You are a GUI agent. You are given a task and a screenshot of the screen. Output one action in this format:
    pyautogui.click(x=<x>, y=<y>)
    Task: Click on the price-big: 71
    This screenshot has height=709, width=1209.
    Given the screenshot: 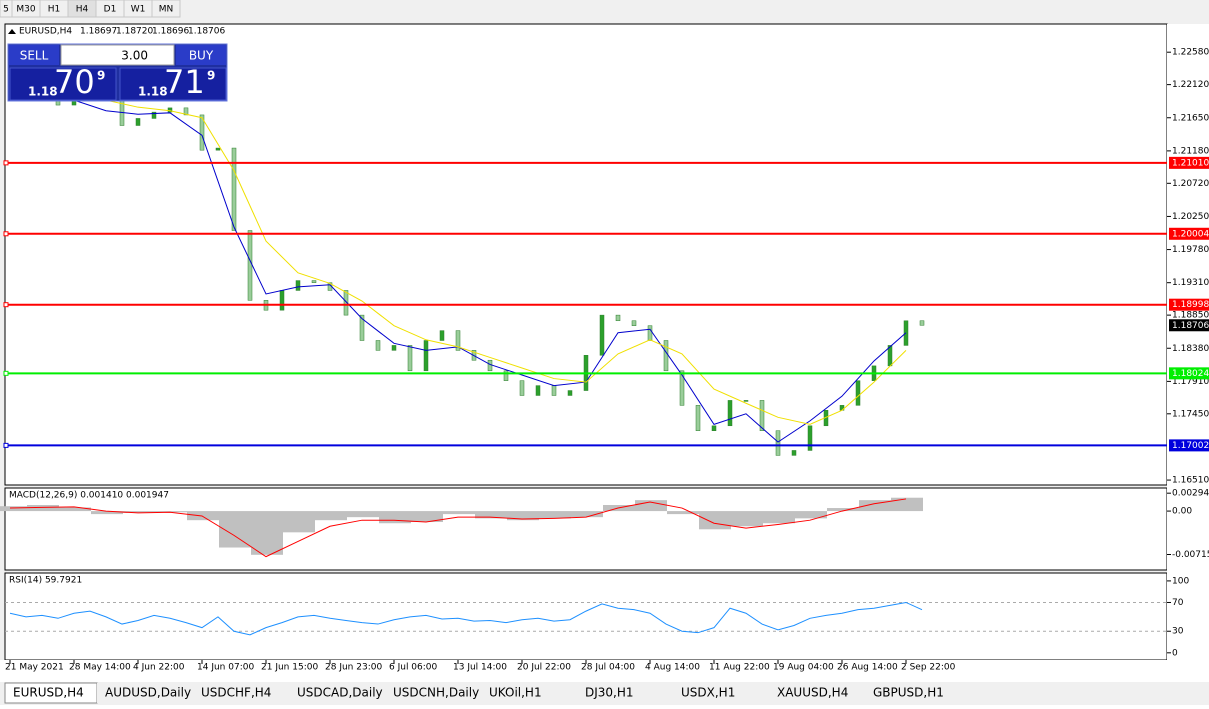 What is the action you would take?
    pyautogui.click(x=184, y=82)
    